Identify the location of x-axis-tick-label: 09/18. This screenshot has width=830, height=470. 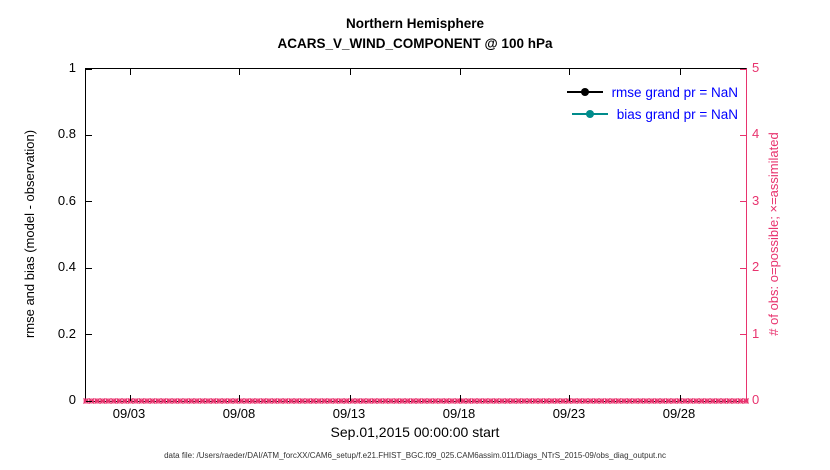
(459, 413).